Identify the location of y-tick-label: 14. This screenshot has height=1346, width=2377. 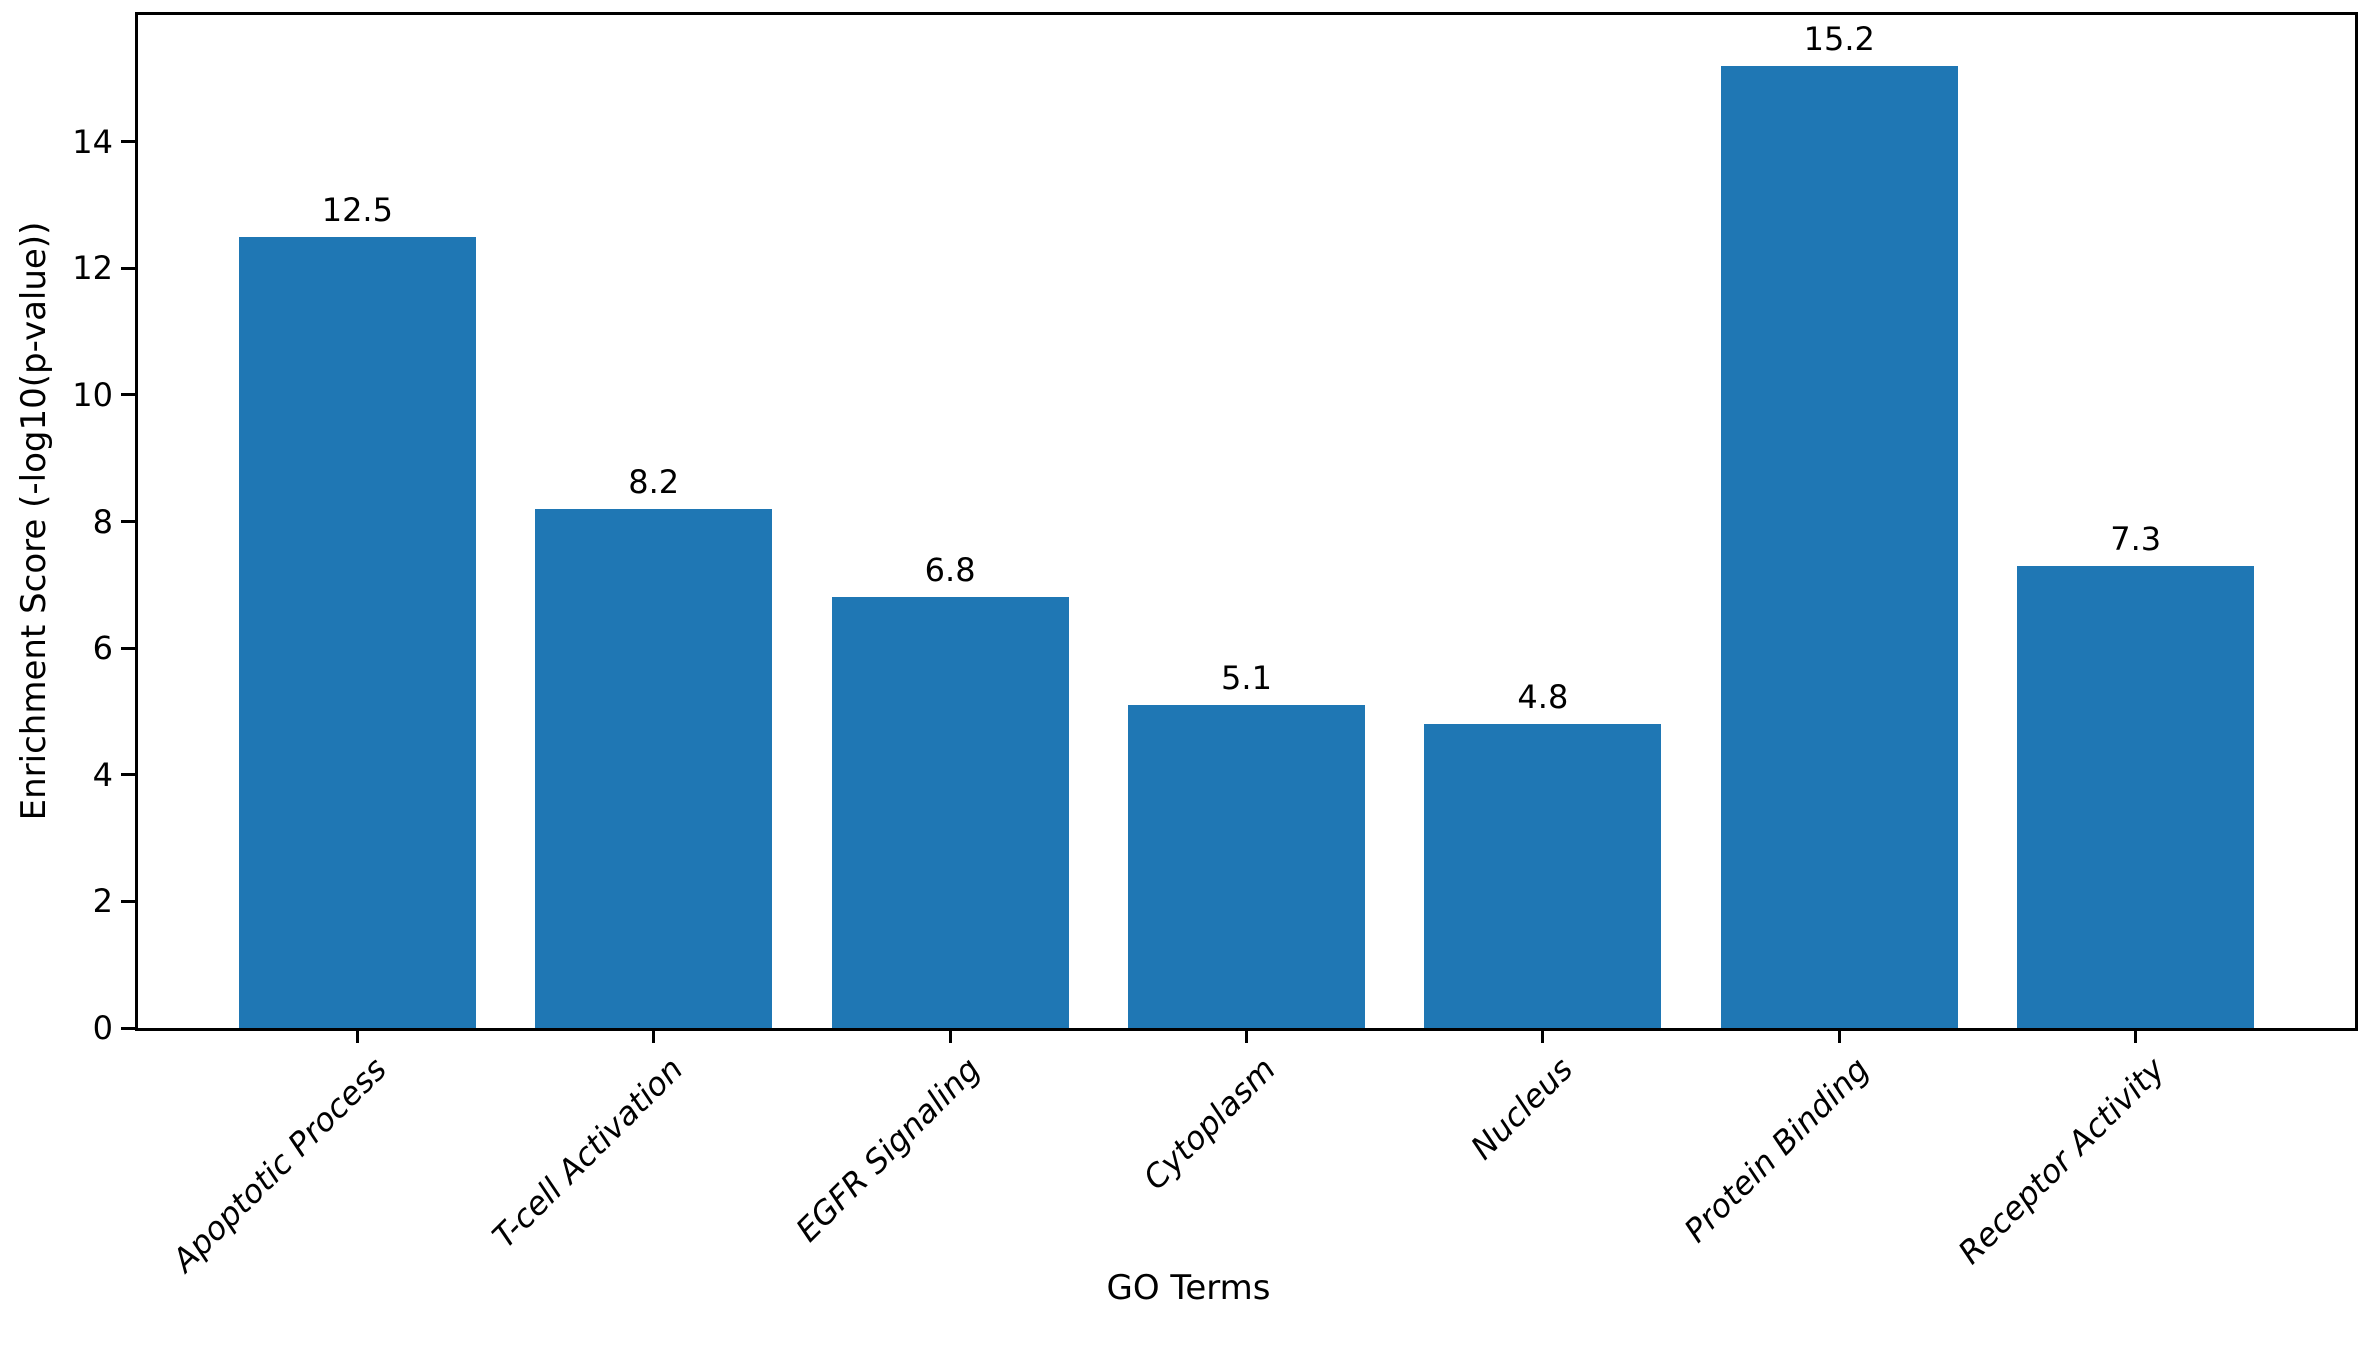
(92, 141).